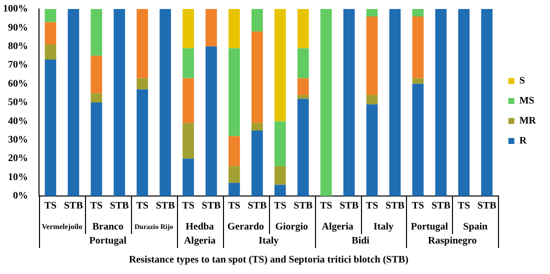  Describe the element at coordinates (200, 227) in the screenshot. I see `text: Hedba` at that location.